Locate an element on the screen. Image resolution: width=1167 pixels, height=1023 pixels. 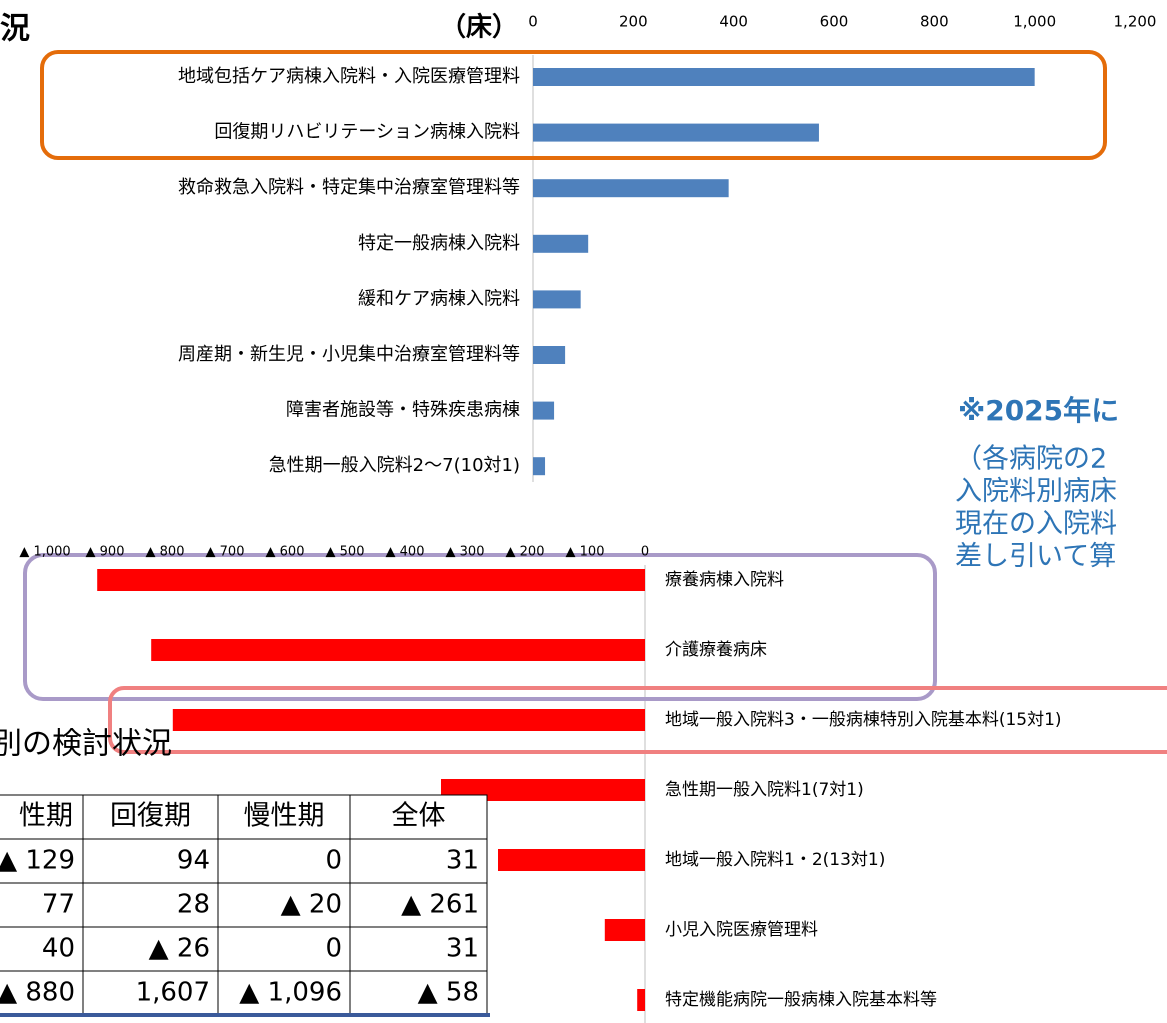
category-label: 急性期一般入院料2～7(10対1) is located at coordinates (394, 465).